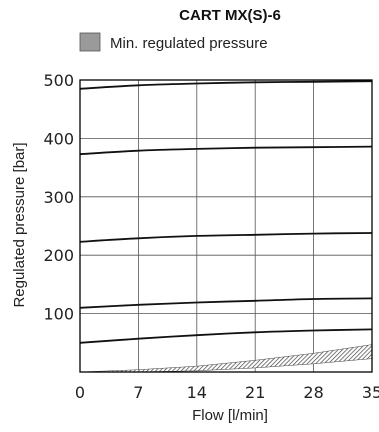 This screenshot has height=432, width=379. I want to click on y-tick-label-3: 400, so click(58, 138).